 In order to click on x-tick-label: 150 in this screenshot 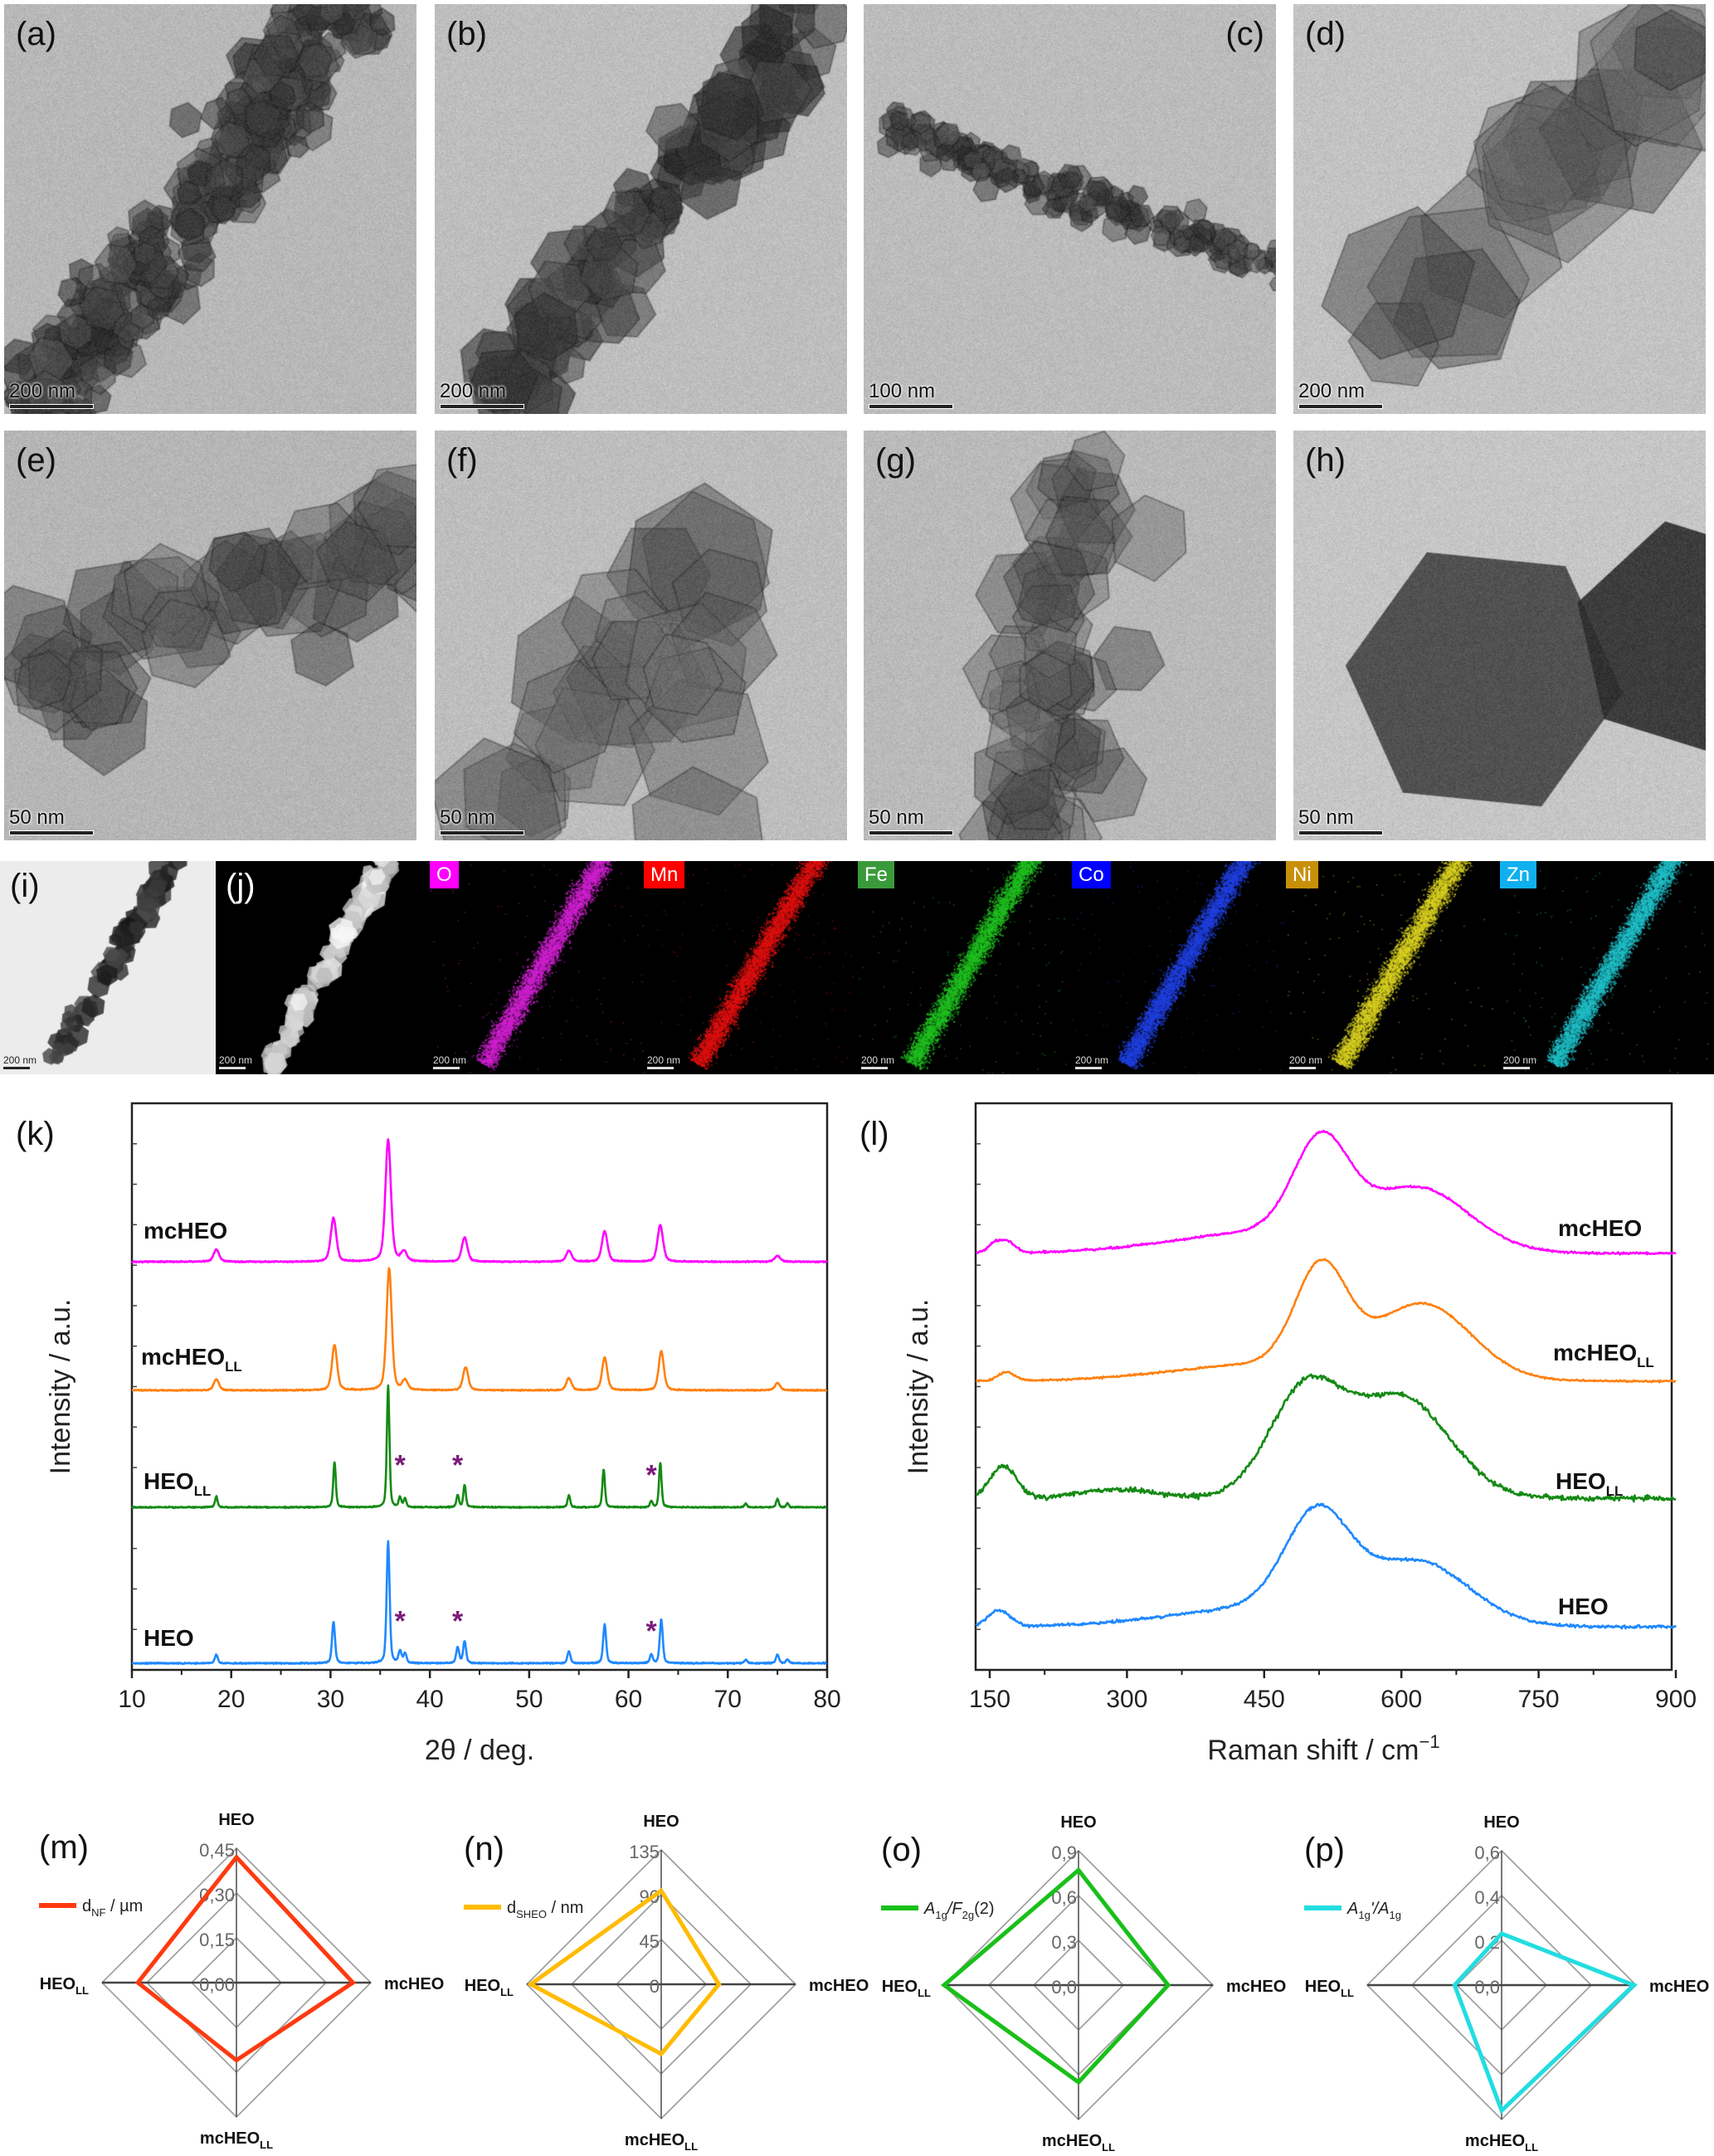, I will do `click(989, 1699)`.